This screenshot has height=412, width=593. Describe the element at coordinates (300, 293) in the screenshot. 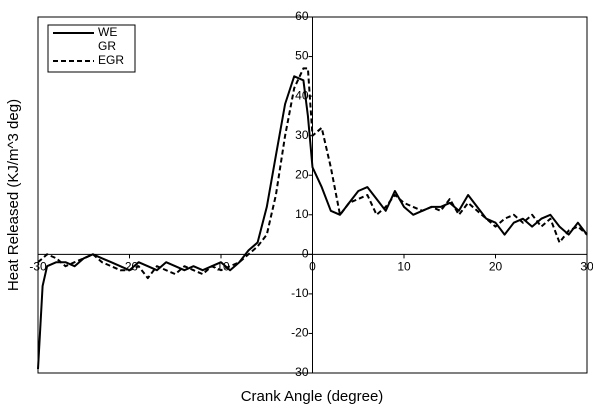

I see `y-tick-label: -10` at that location.